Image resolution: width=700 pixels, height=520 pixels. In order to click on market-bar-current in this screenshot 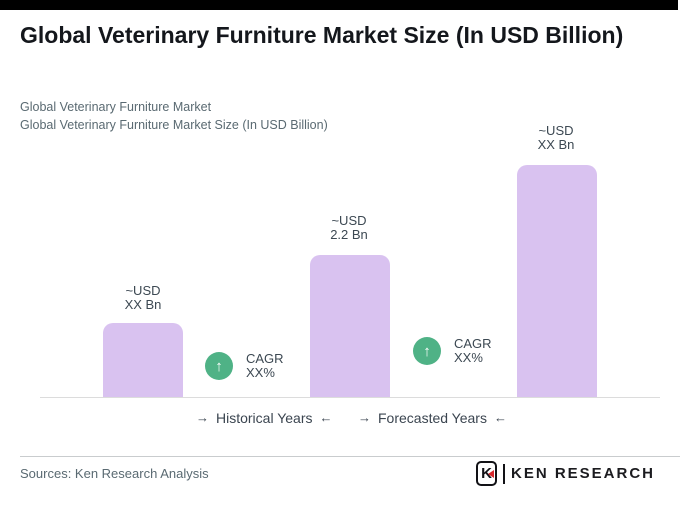, I will do `click(350, 326)`.